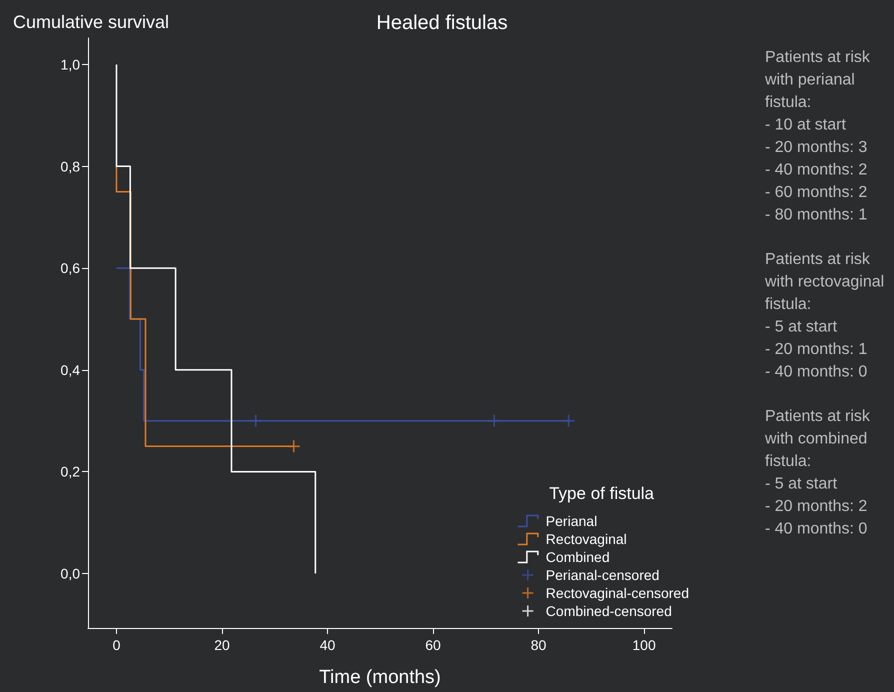  What do you see at coordinates (222, 645) in the screenshot?
I see `x-tick-label: 20` at bounding box center [222, 645].